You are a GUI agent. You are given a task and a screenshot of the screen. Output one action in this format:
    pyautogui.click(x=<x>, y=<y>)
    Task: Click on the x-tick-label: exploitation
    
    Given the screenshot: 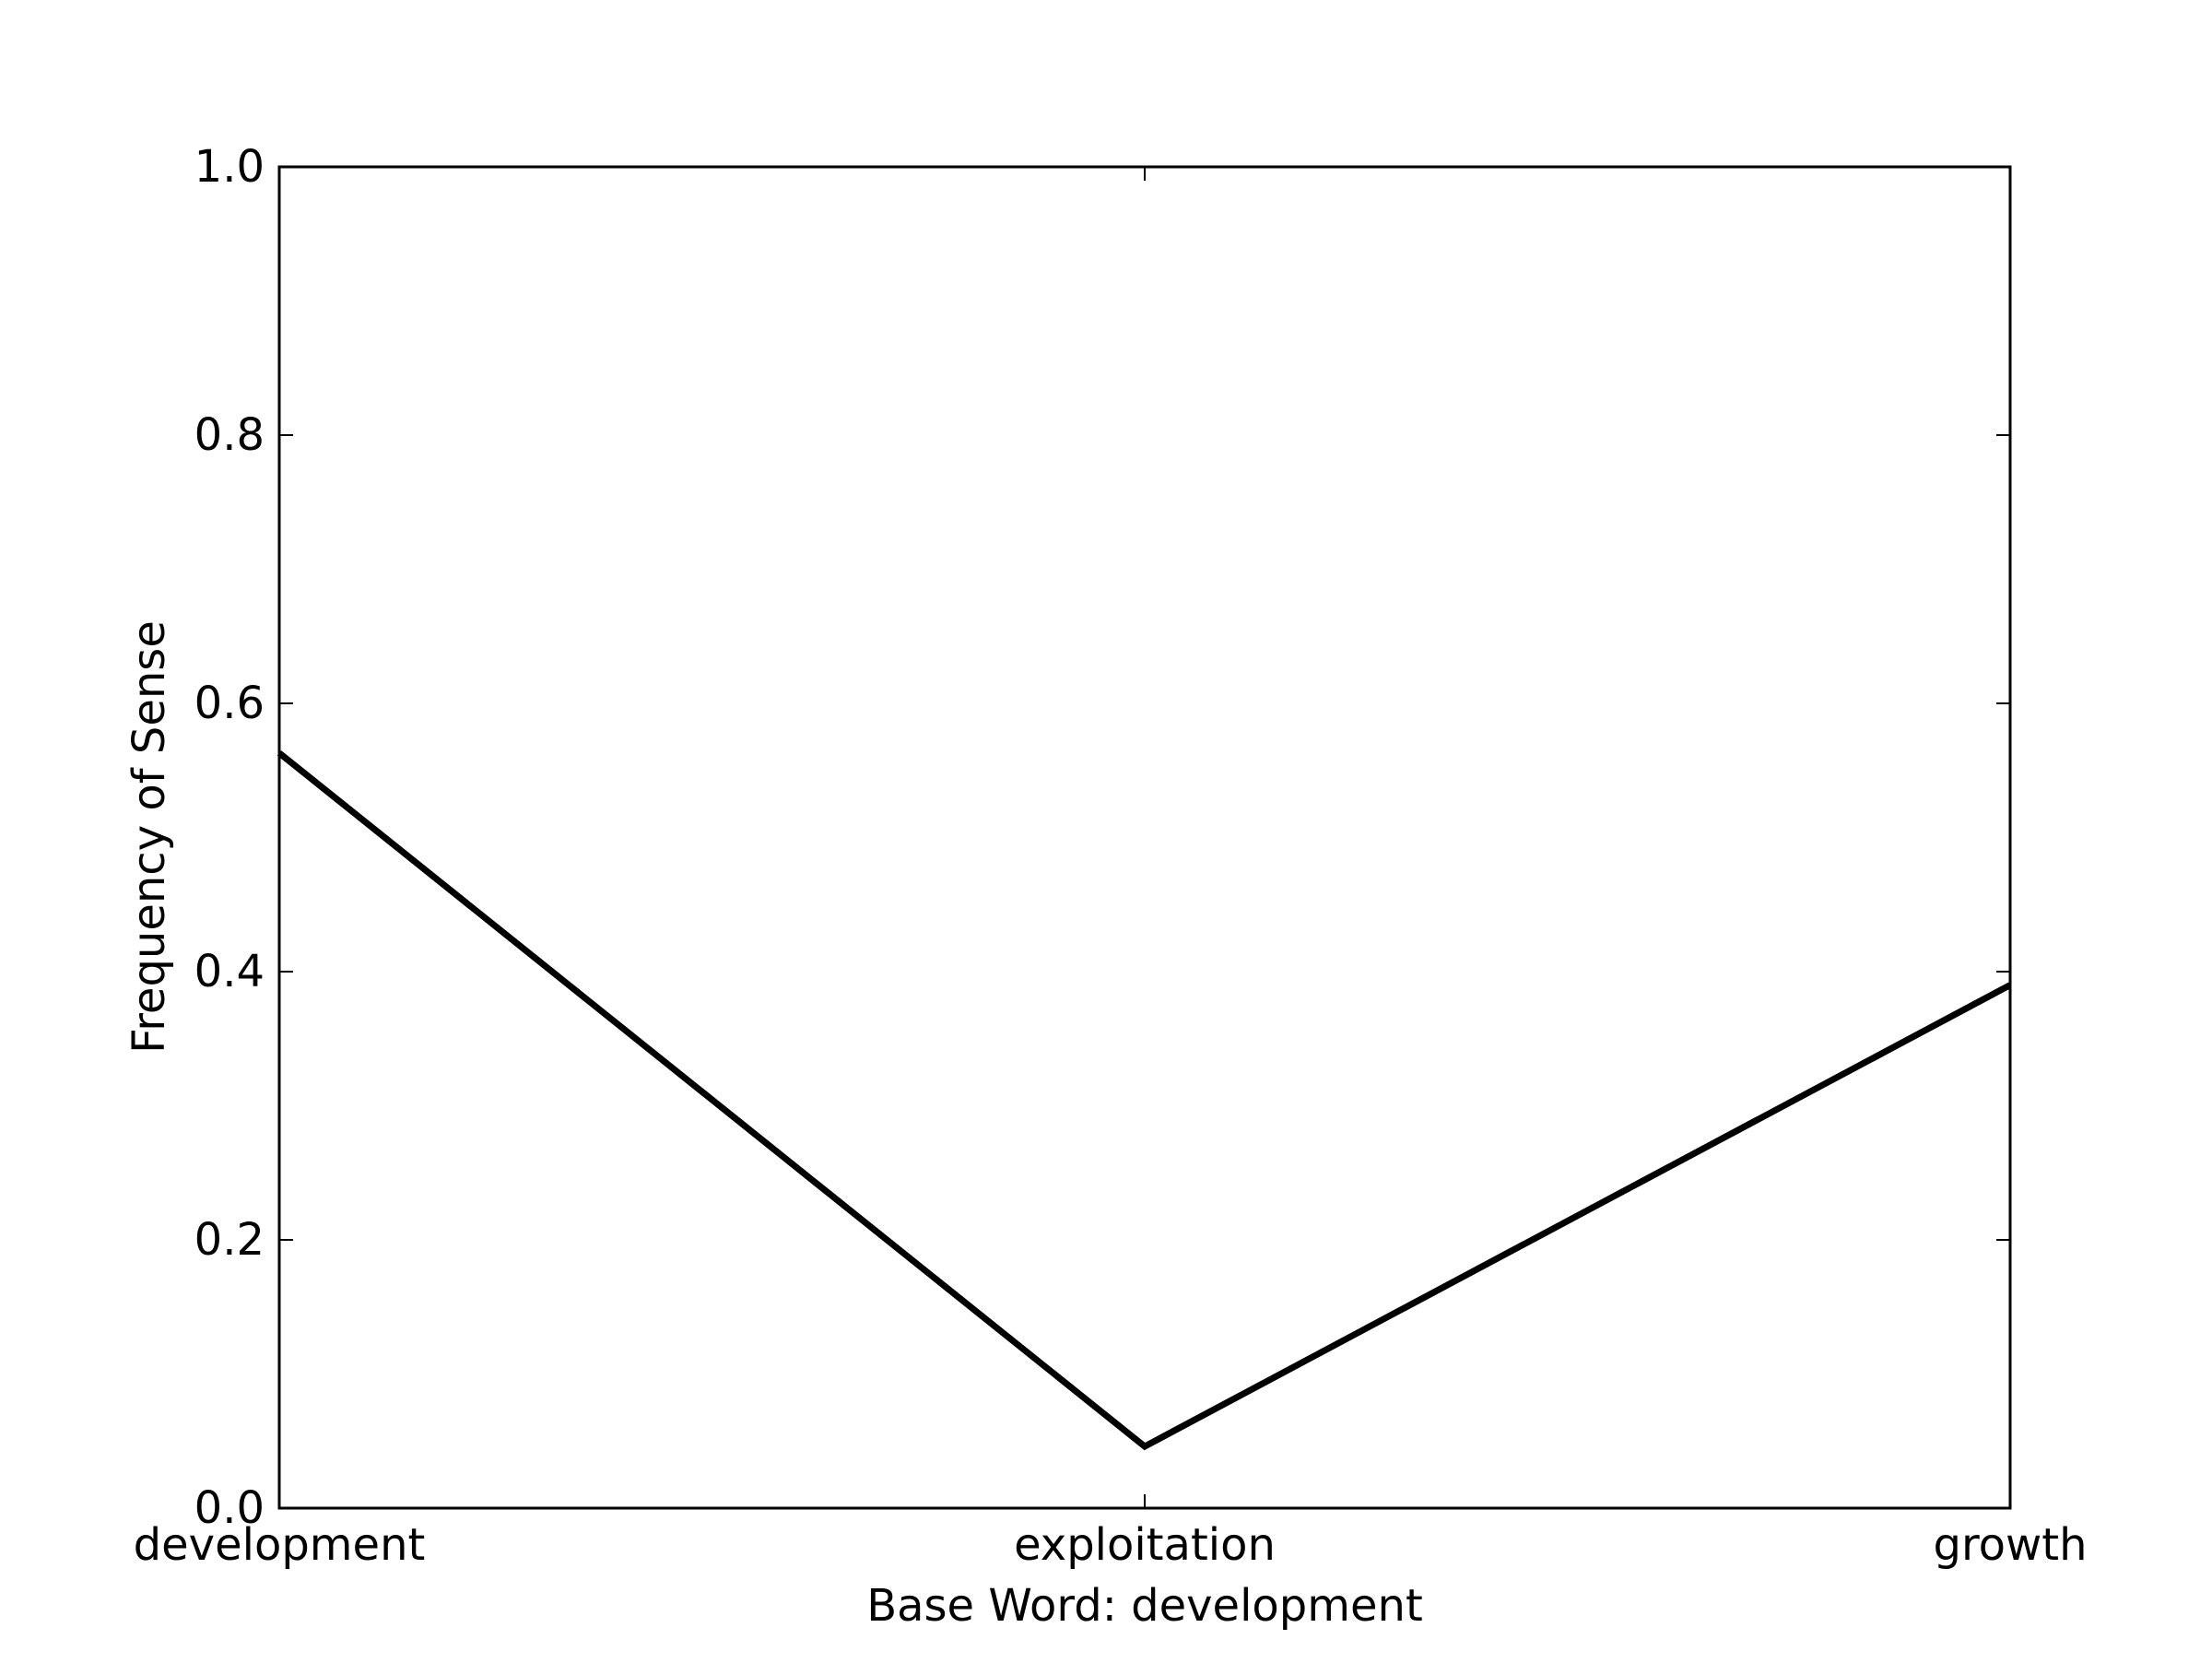 What is the action you would take?
    pyautogui.click(x=1145, y=1545)
    